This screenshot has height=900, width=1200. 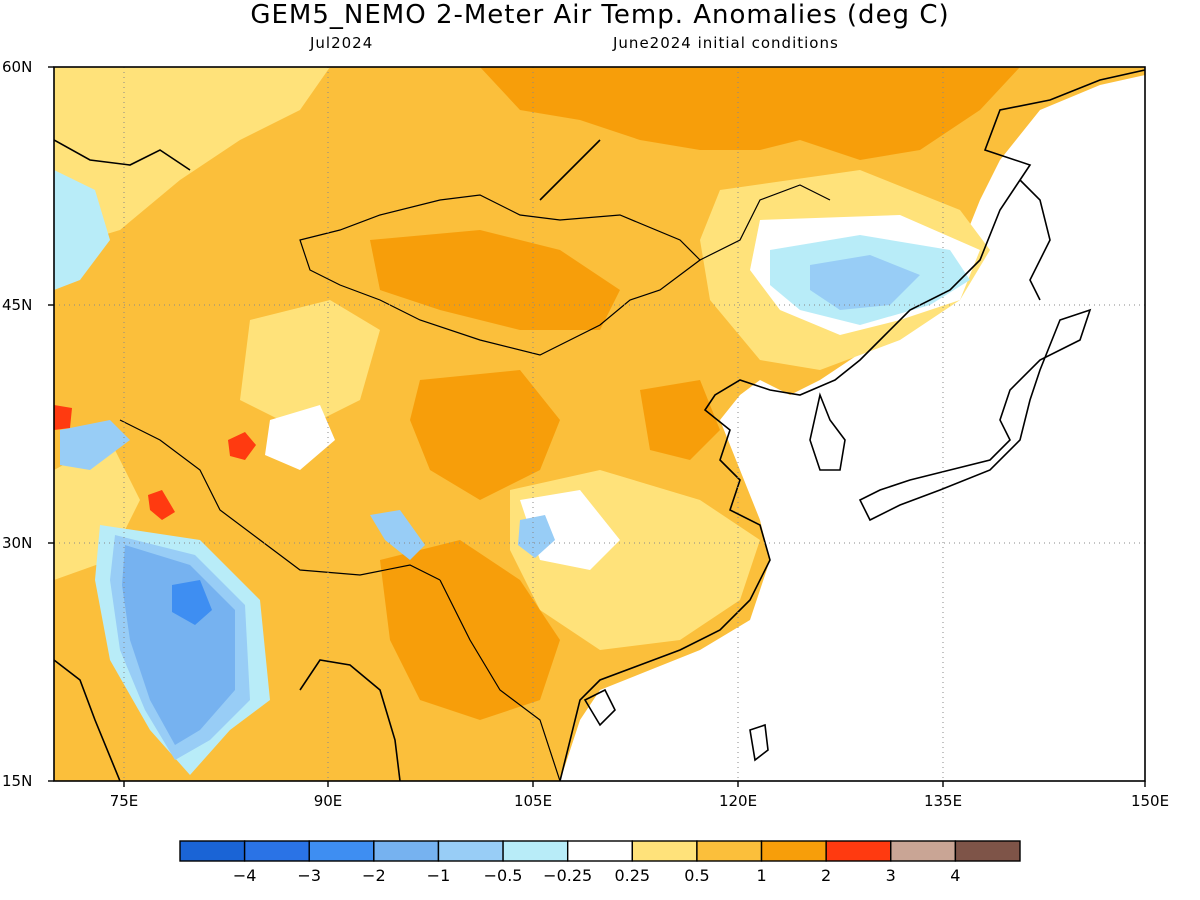 What do you see at coordinates (890, 875) in the screenshot?
I see `colorbar-label: 3` at bounding box center [890, 875].